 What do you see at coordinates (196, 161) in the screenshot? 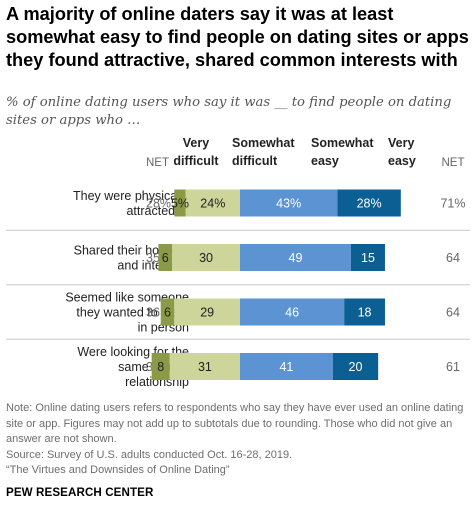
I see `header-very-difficult-2: difficult` at bounding box center [196, 161].